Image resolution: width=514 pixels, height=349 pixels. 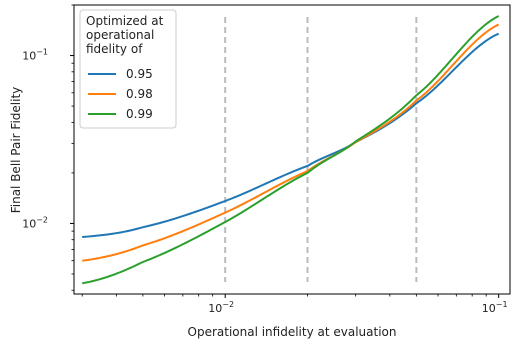 I want to click on x-tick-label: 10⁻¹, so click(x=495, y=307).